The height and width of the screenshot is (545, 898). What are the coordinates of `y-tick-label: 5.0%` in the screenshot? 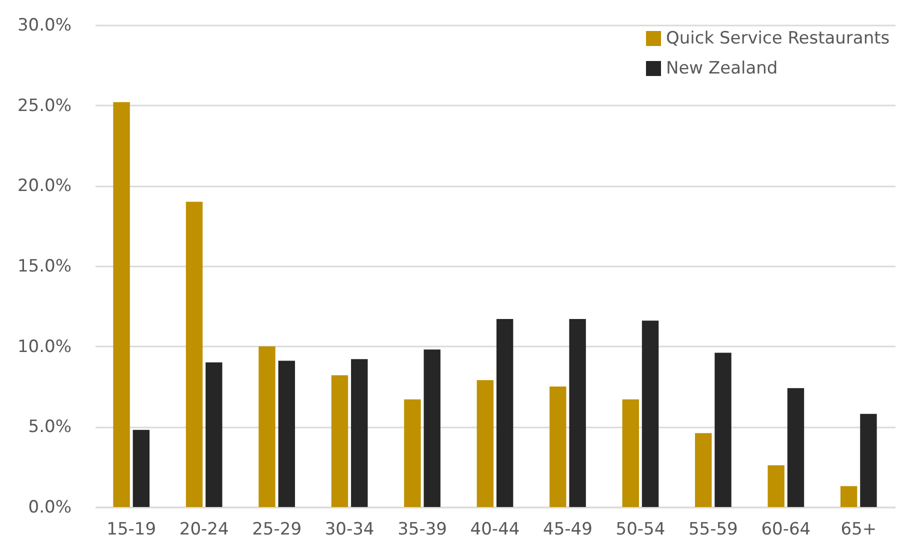 It's located at (50, 427).